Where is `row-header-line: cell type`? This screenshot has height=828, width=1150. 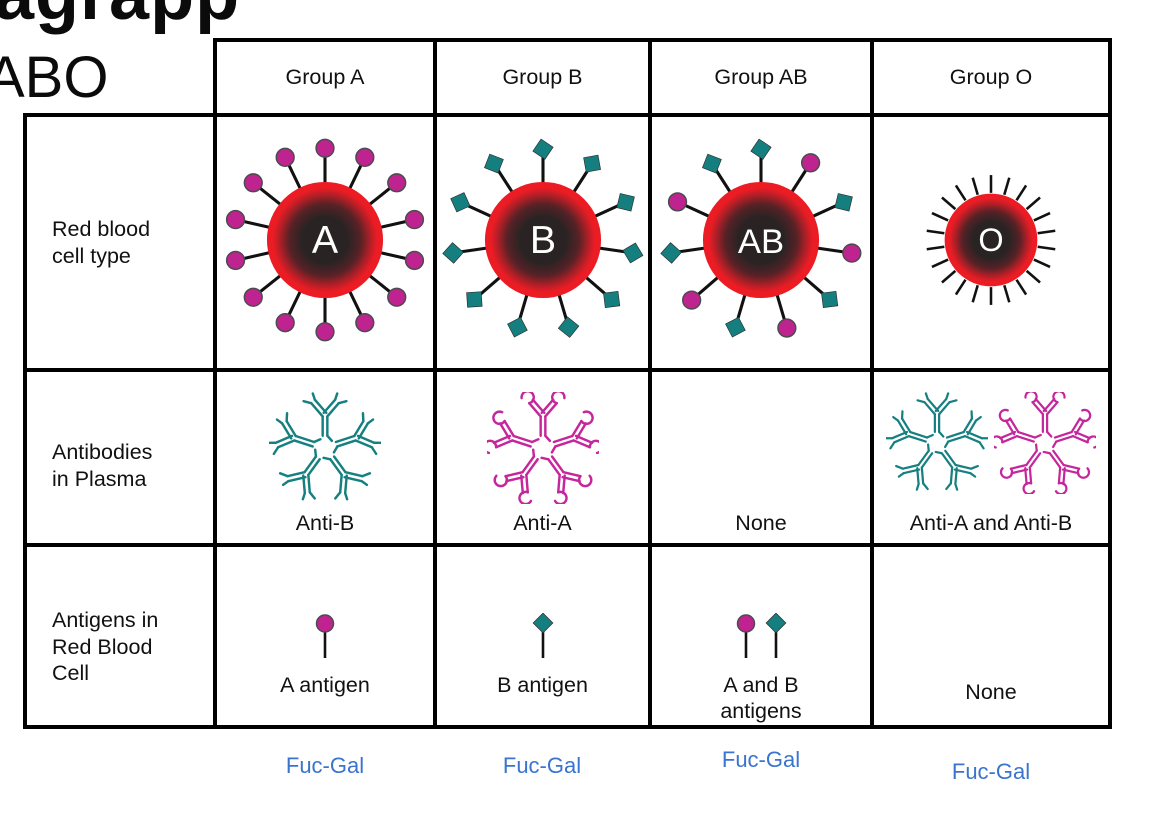 row-header-line: cell type is located at coordinates (91, 255).